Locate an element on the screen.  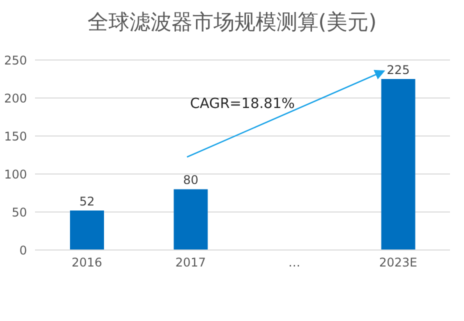
data-label: 225 is located at coordinates (398, 70).